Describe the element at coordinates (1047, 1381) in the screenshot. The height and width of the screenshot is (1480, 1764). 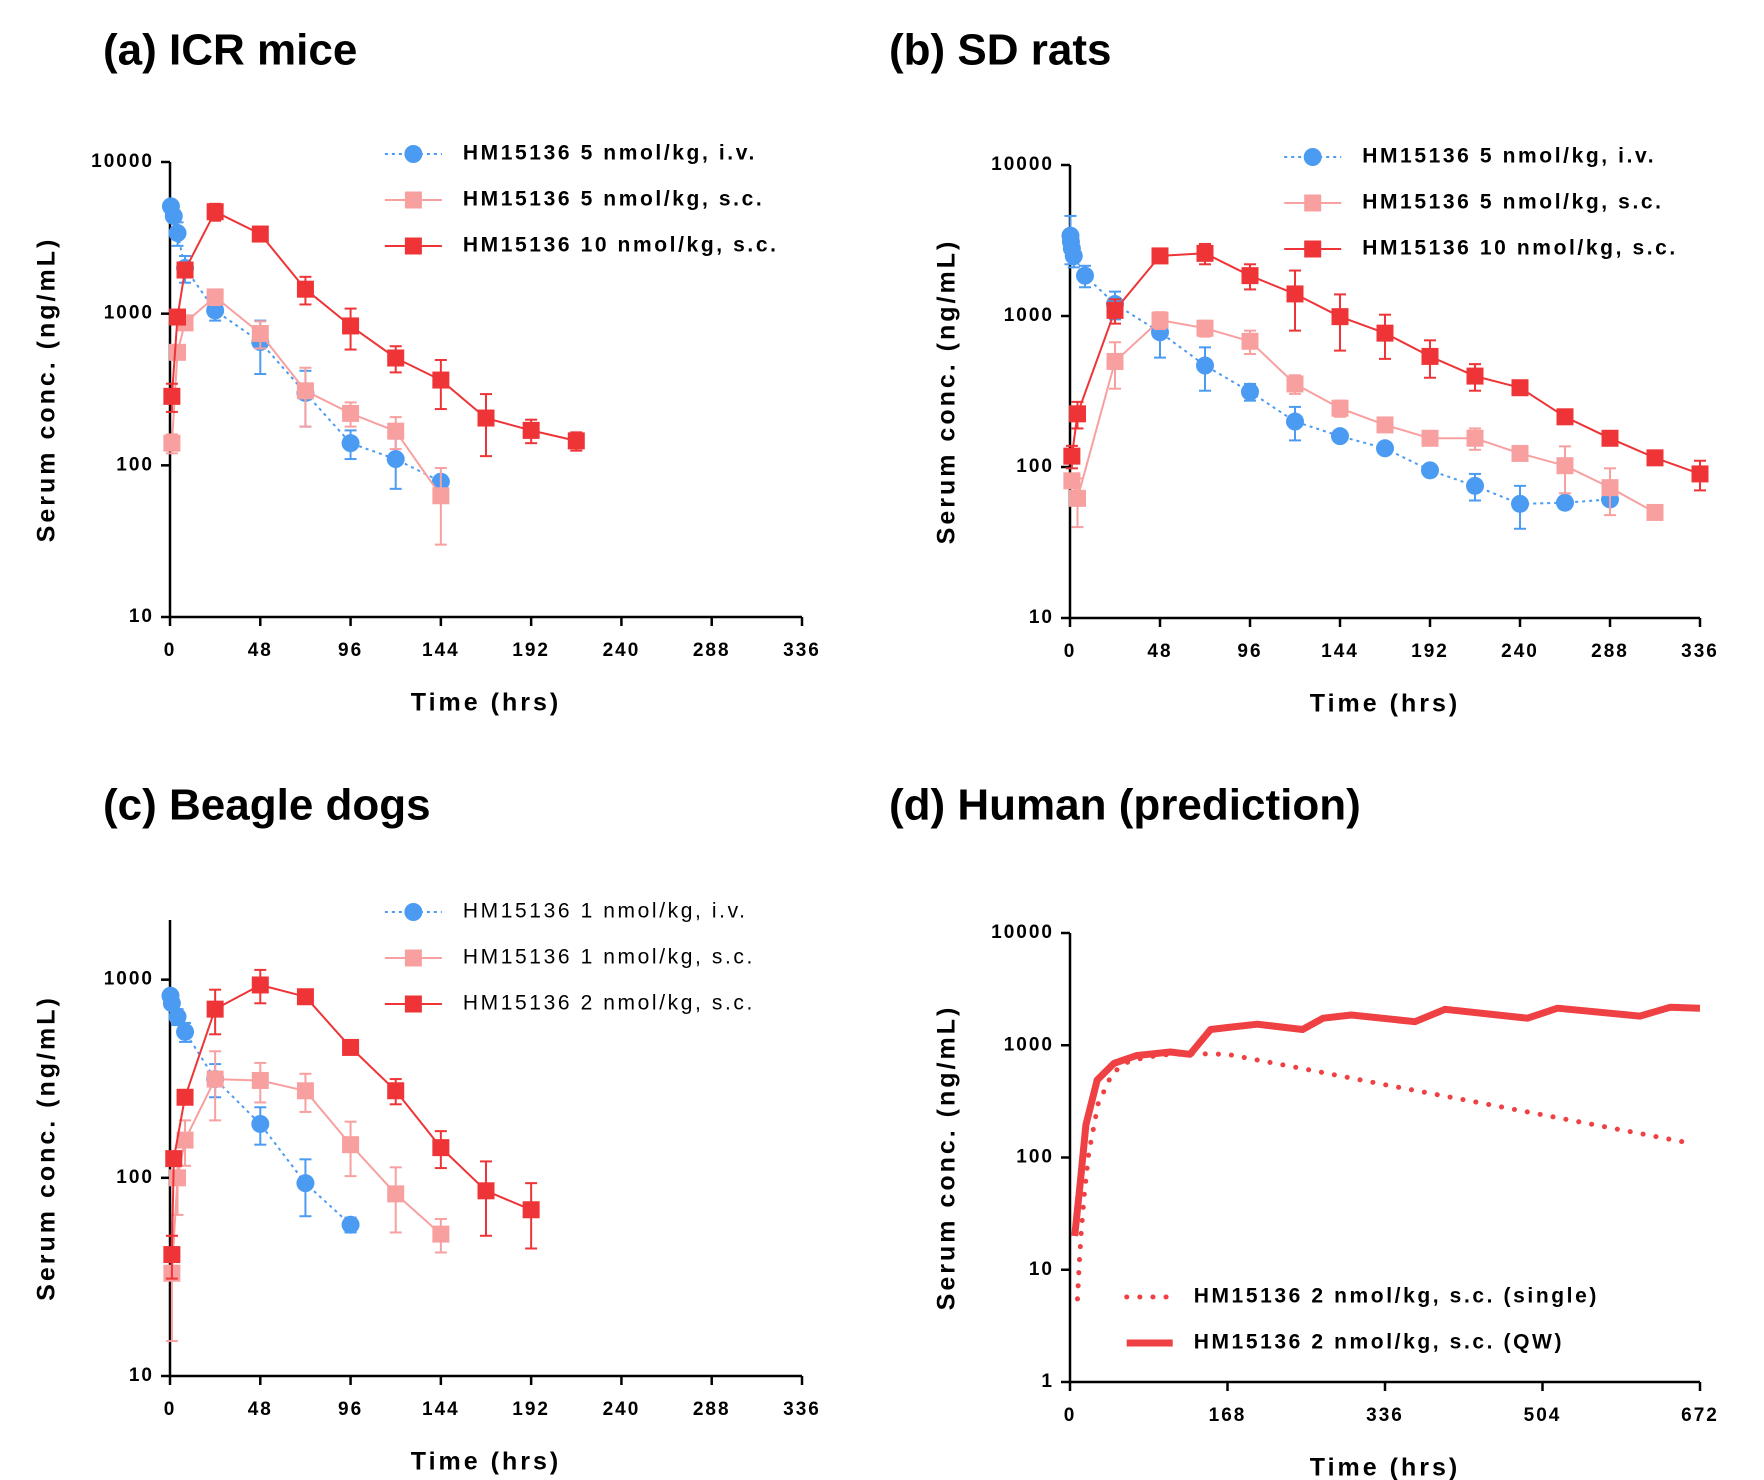
I see `y-tick-label: 1` at that location.